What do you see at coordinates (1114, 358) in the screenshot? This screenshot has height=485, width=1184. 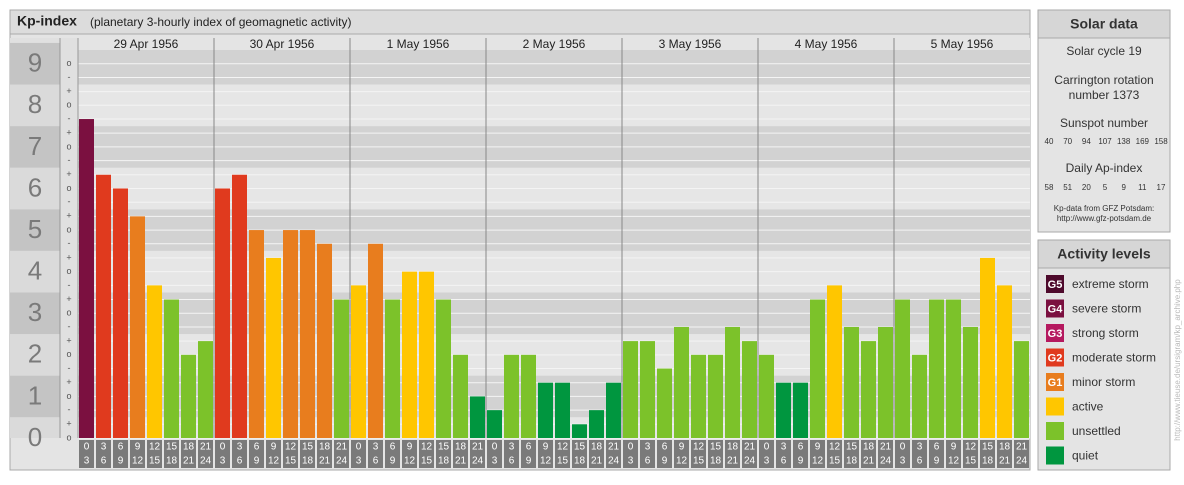 I see `legend-label: moderate storm` at bounding box center [1114, 358].